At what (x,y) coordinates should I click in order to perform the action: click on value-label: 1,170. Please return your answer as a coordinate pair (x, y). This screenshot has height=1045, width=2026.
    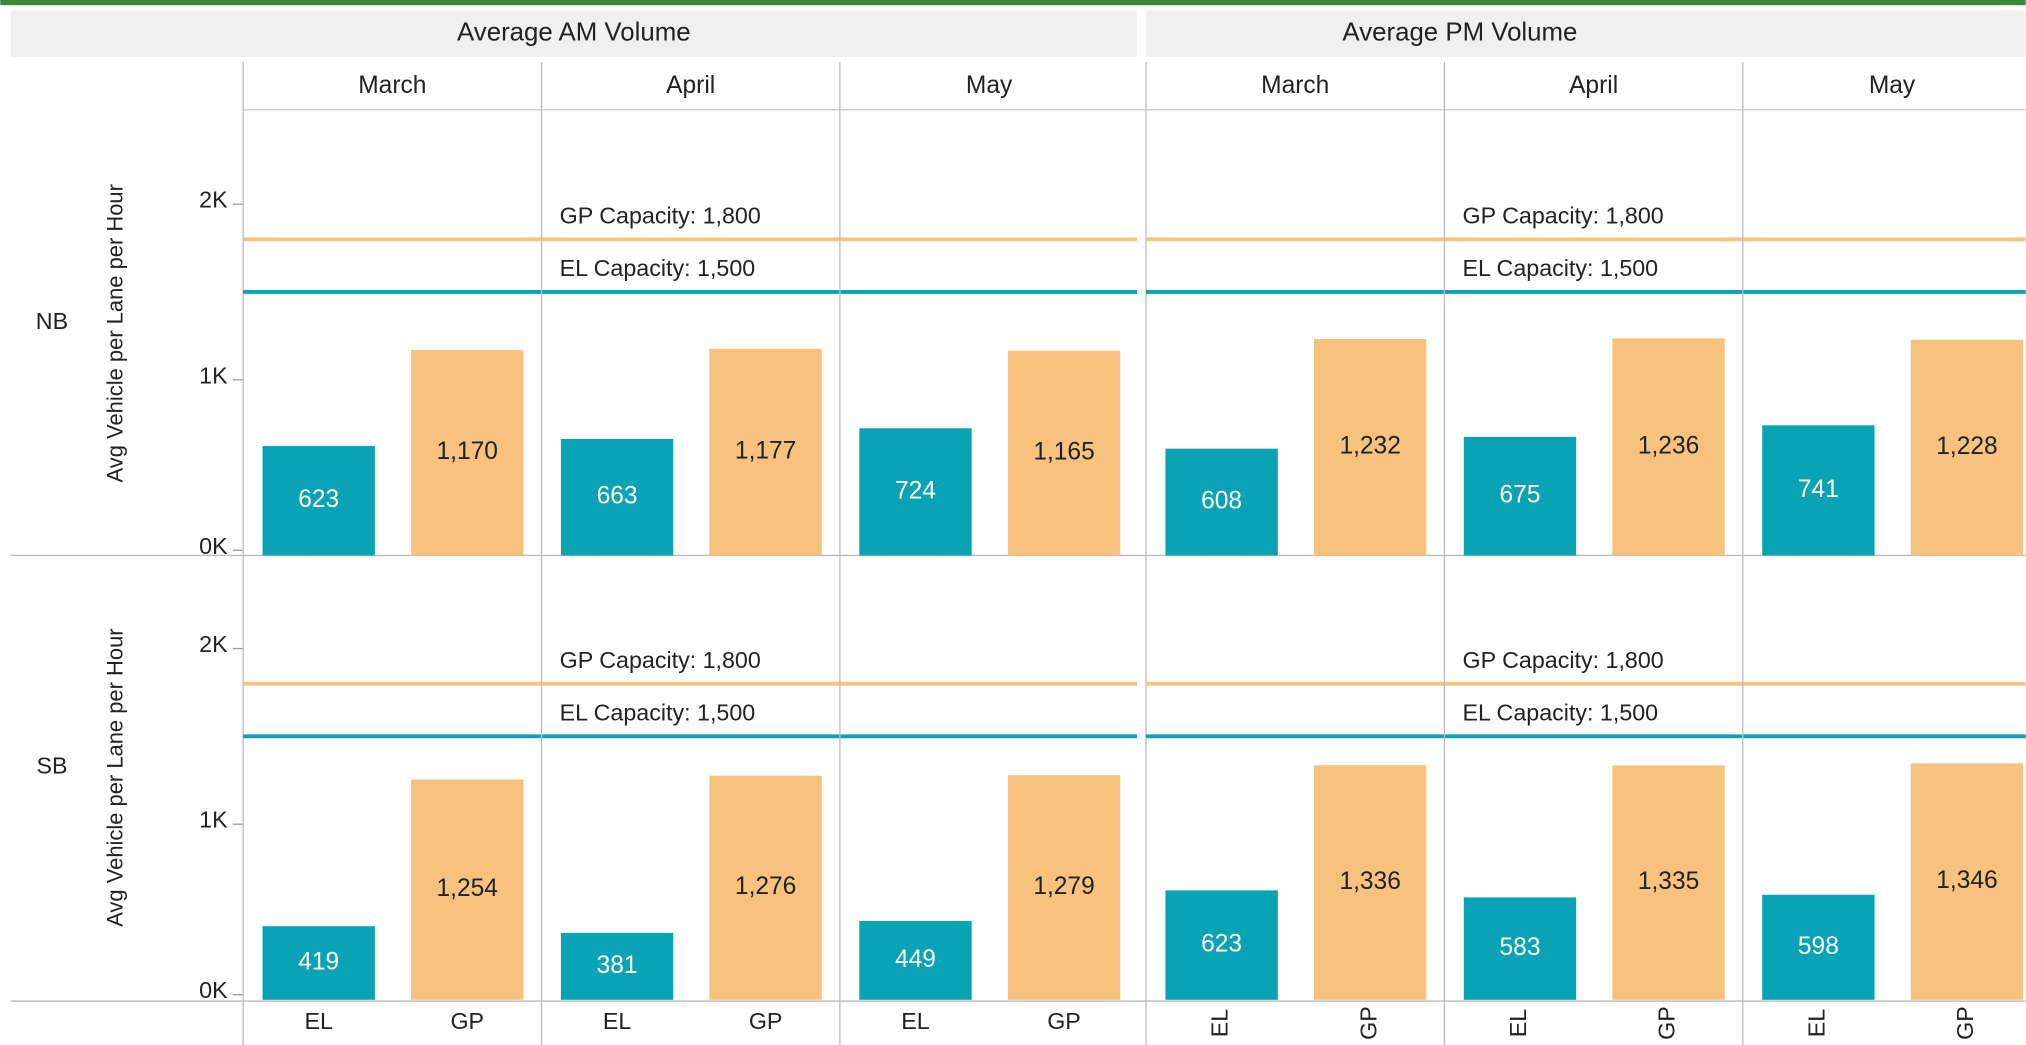
    Looking at the image, I should click on (467, 451).